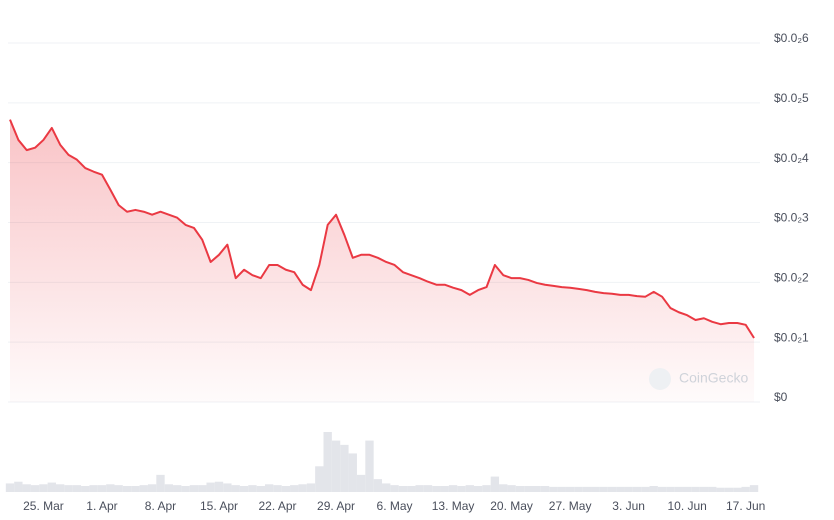 This screenshot has width=834, height=520. Describe the element at coordinates (336, 506) in the screenshot. I see `x-tick-label: 29. Apr` at that location.